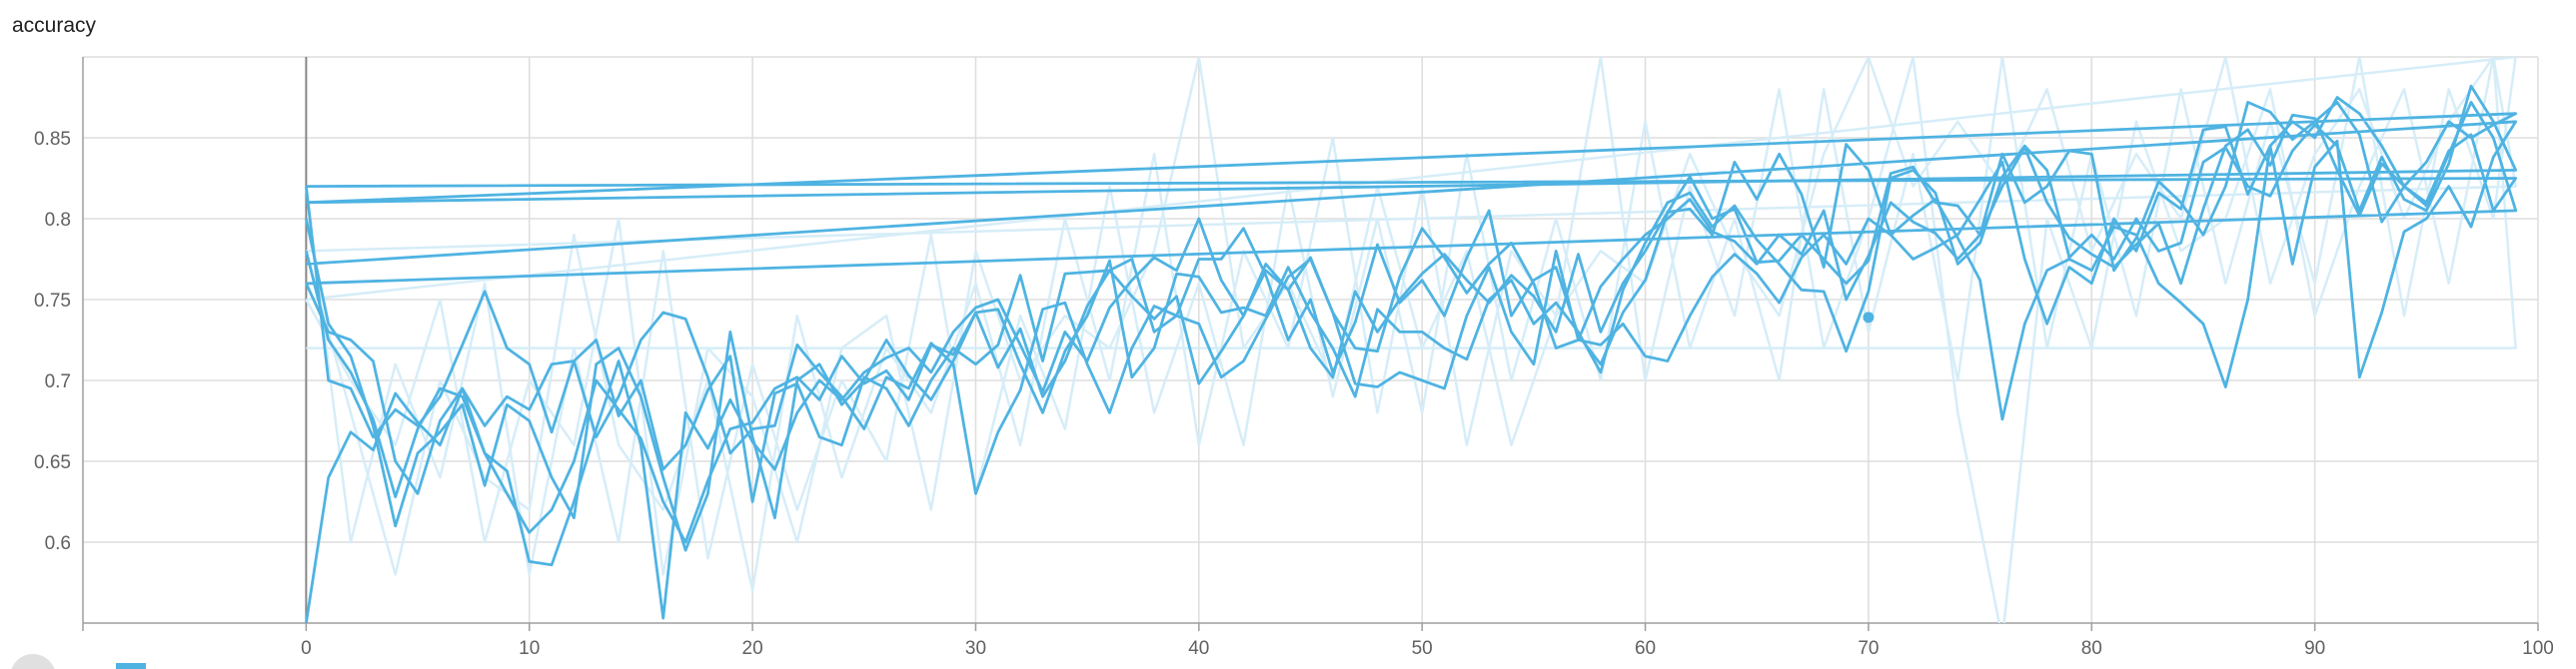  Describe the element at coordinates (1869, 318) in the screenshot. I see `hover-point-marker` at that location.